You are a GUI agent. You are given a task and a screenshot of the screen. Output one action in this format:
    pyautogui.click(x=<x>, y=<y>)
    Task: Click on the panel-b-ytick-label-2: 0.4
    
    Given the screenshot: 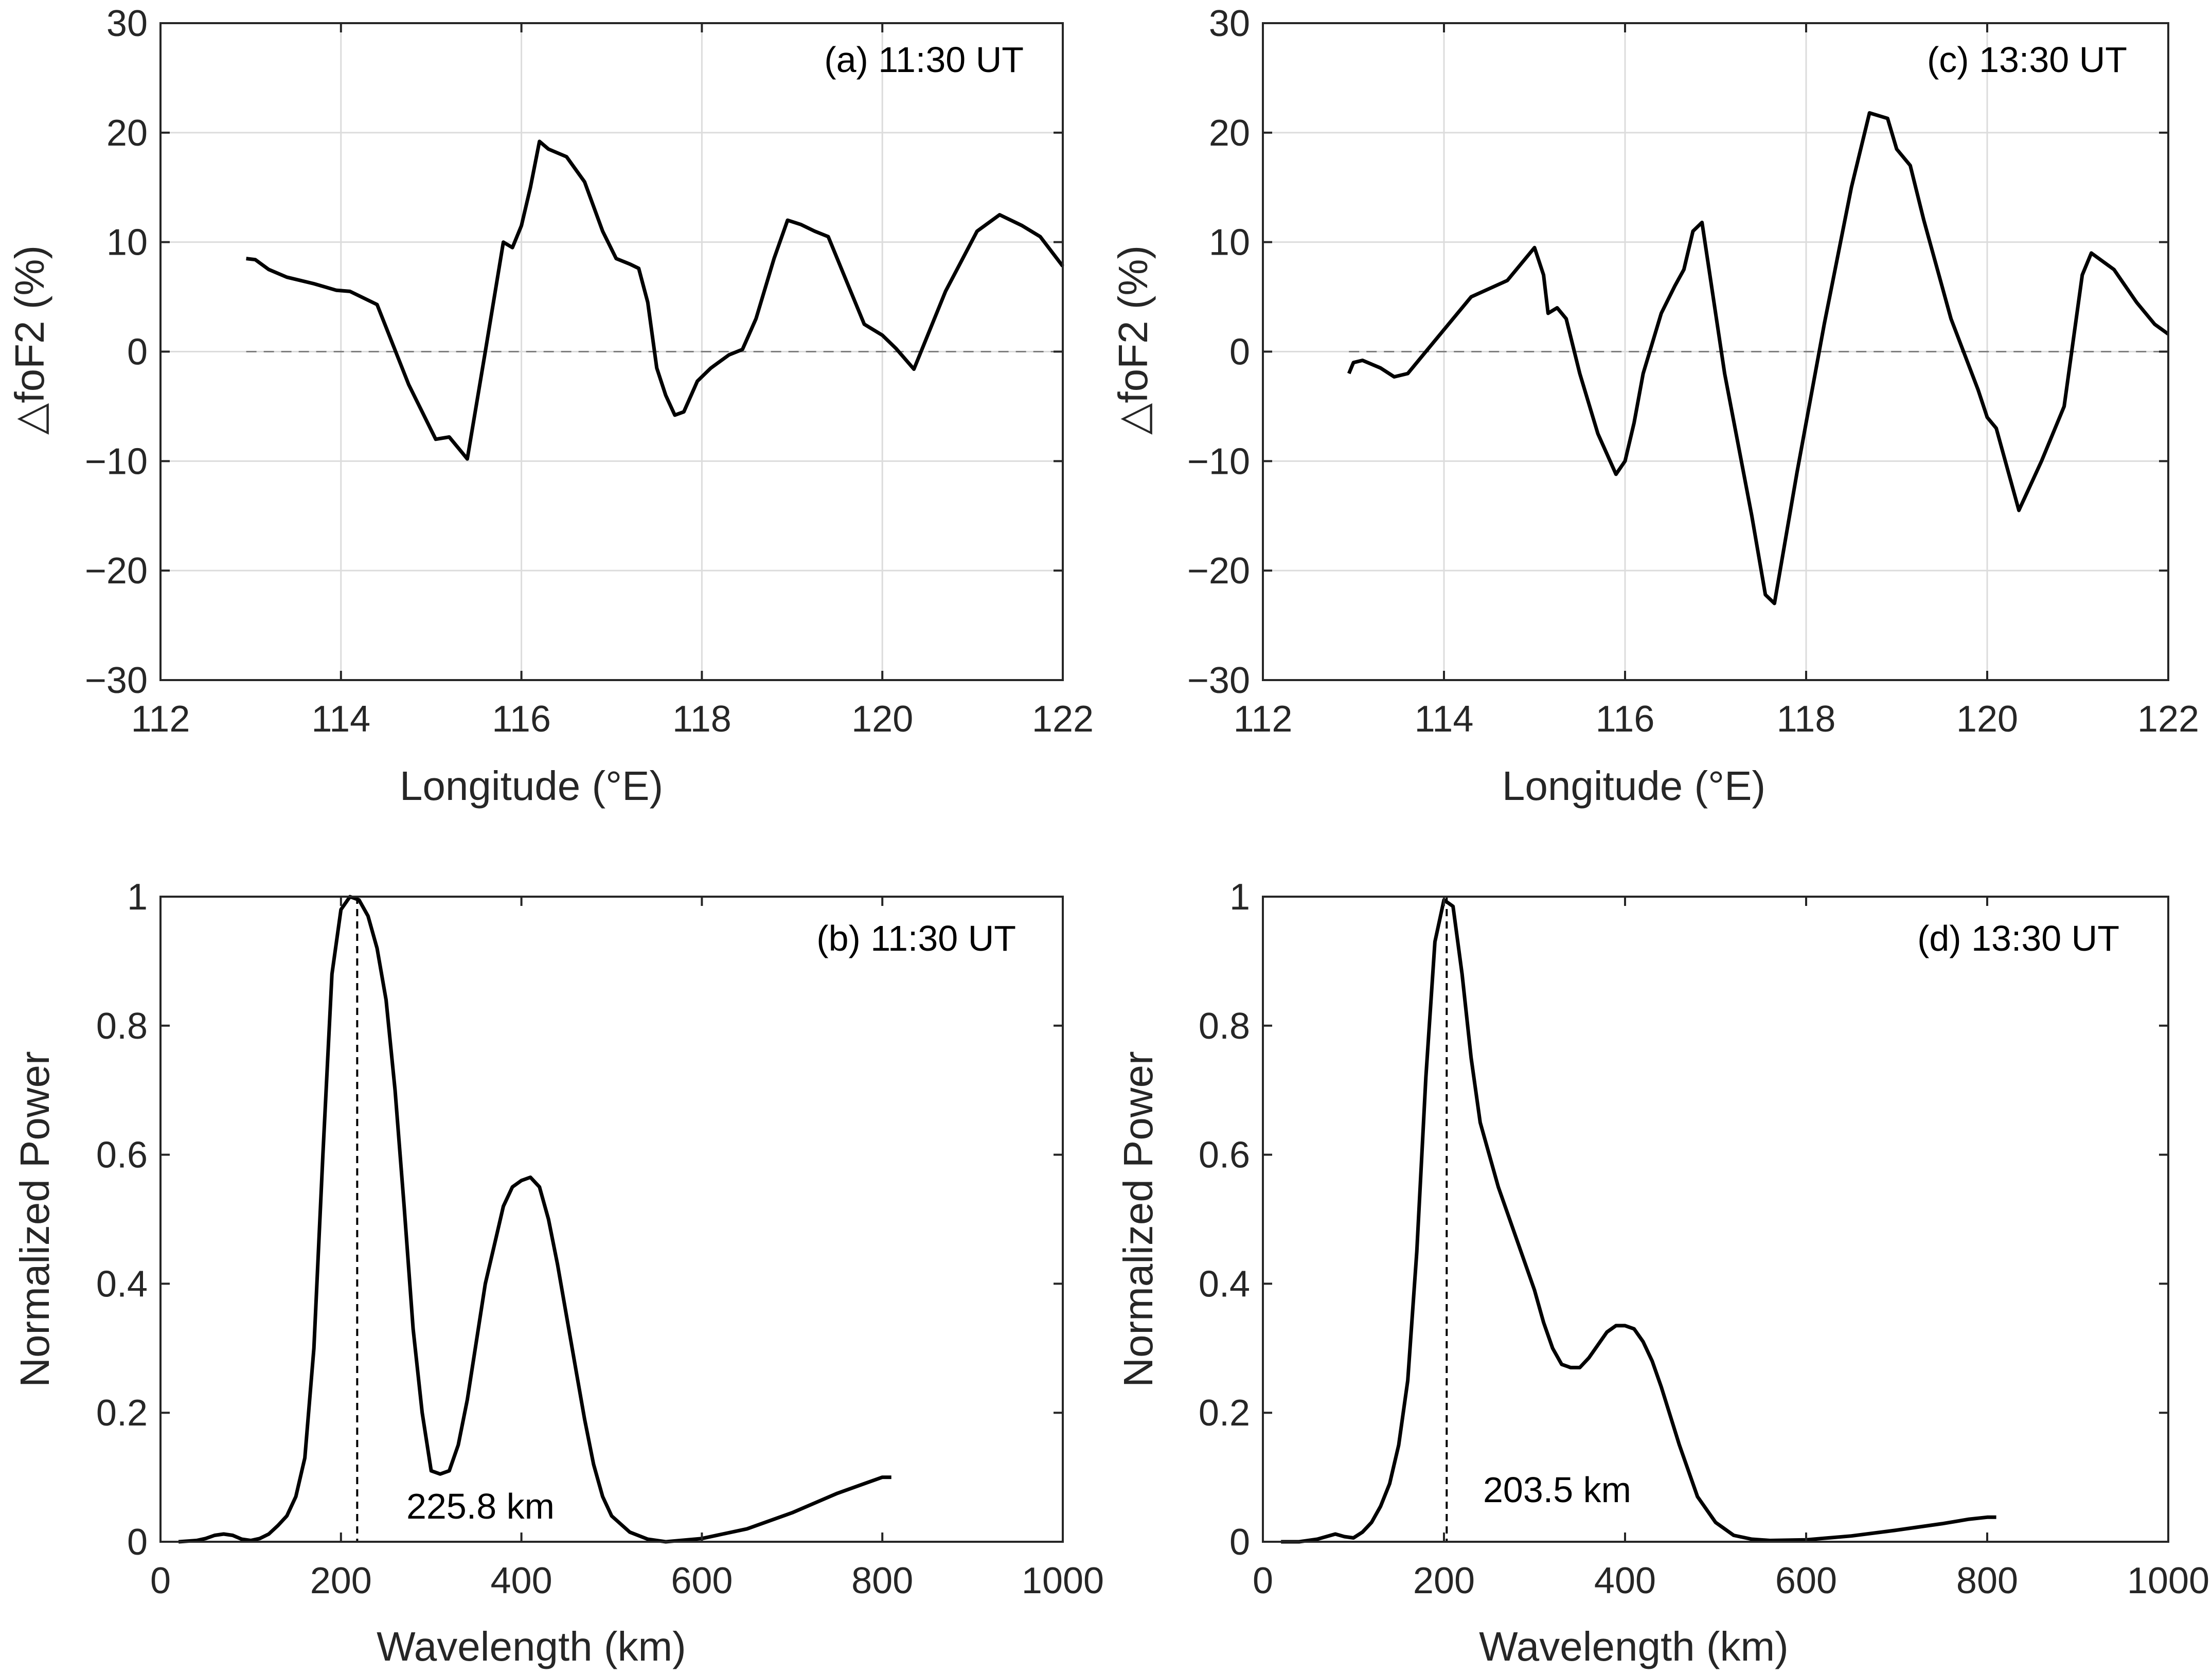 What is the action you would take?
    pyautogui.click(x=122, y=1284)
    